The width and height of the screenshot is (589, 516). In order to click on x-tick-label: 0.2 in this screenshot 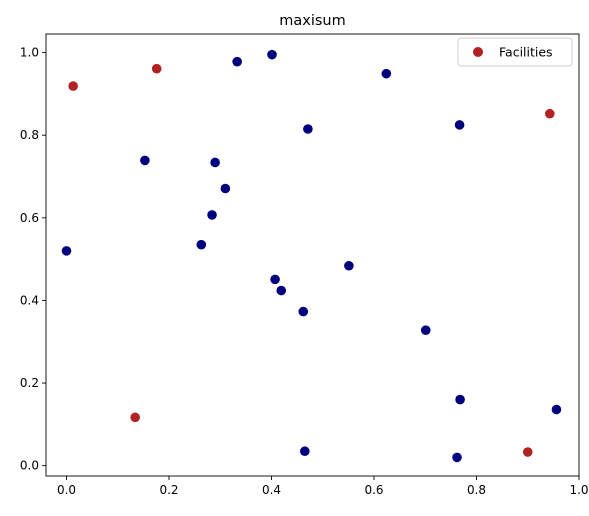, I will do `click(168, 490)`.